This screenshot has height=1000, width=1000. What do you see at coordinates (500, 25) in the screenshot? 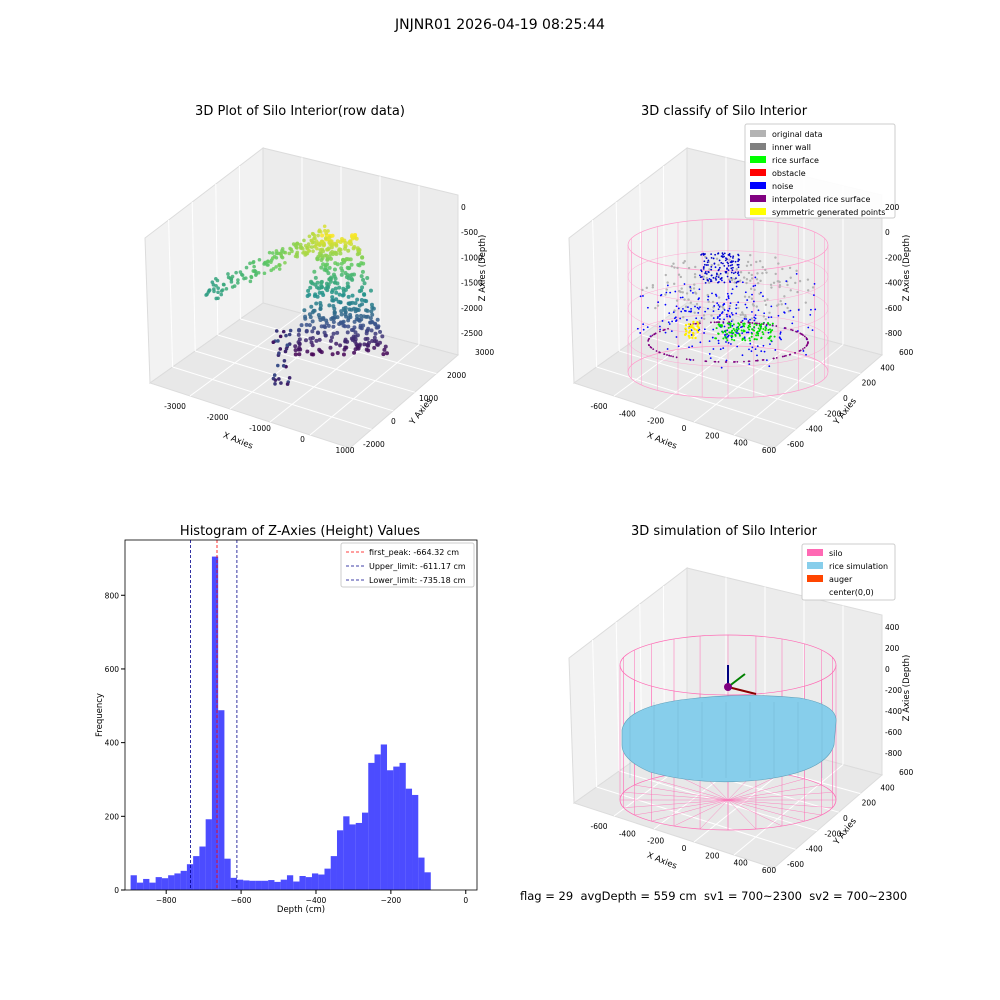
I see `figure-title: JNJNR01 2026-04-19 08:25:44` at bounding box center [500, 25].